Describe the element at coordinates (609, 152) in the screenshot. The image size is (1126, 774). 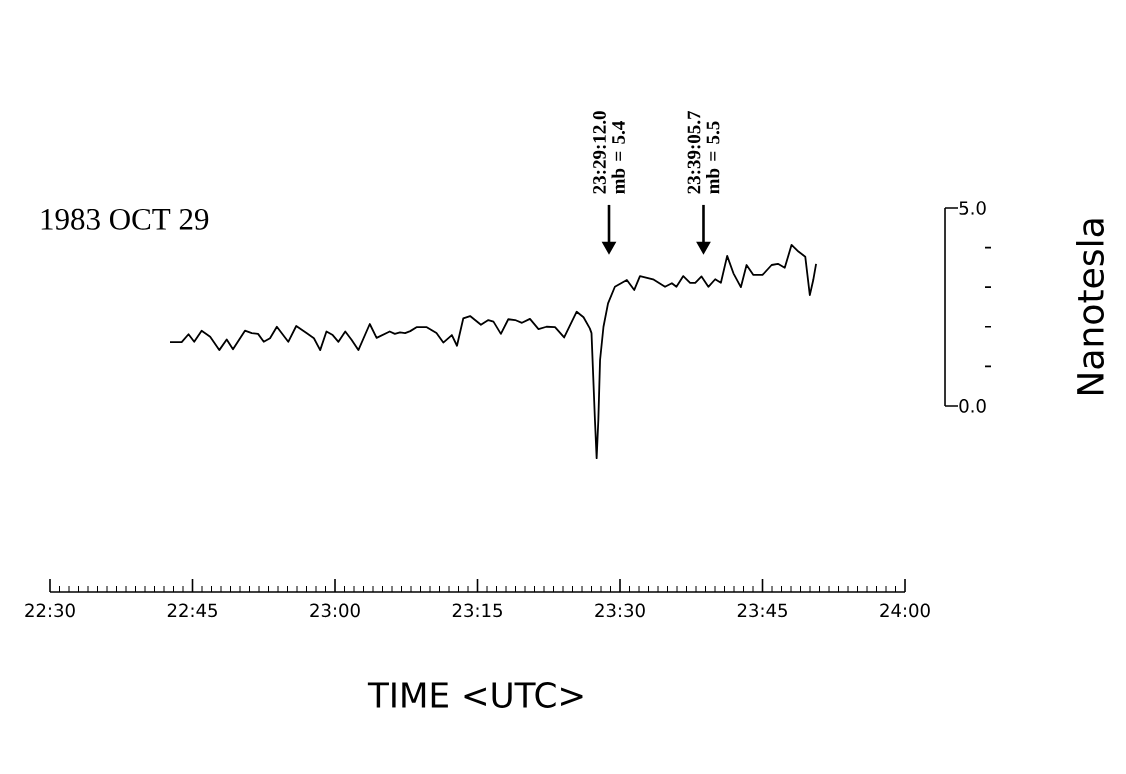
I see `text: 23:29:12.0 mb = 5.4` at that location.